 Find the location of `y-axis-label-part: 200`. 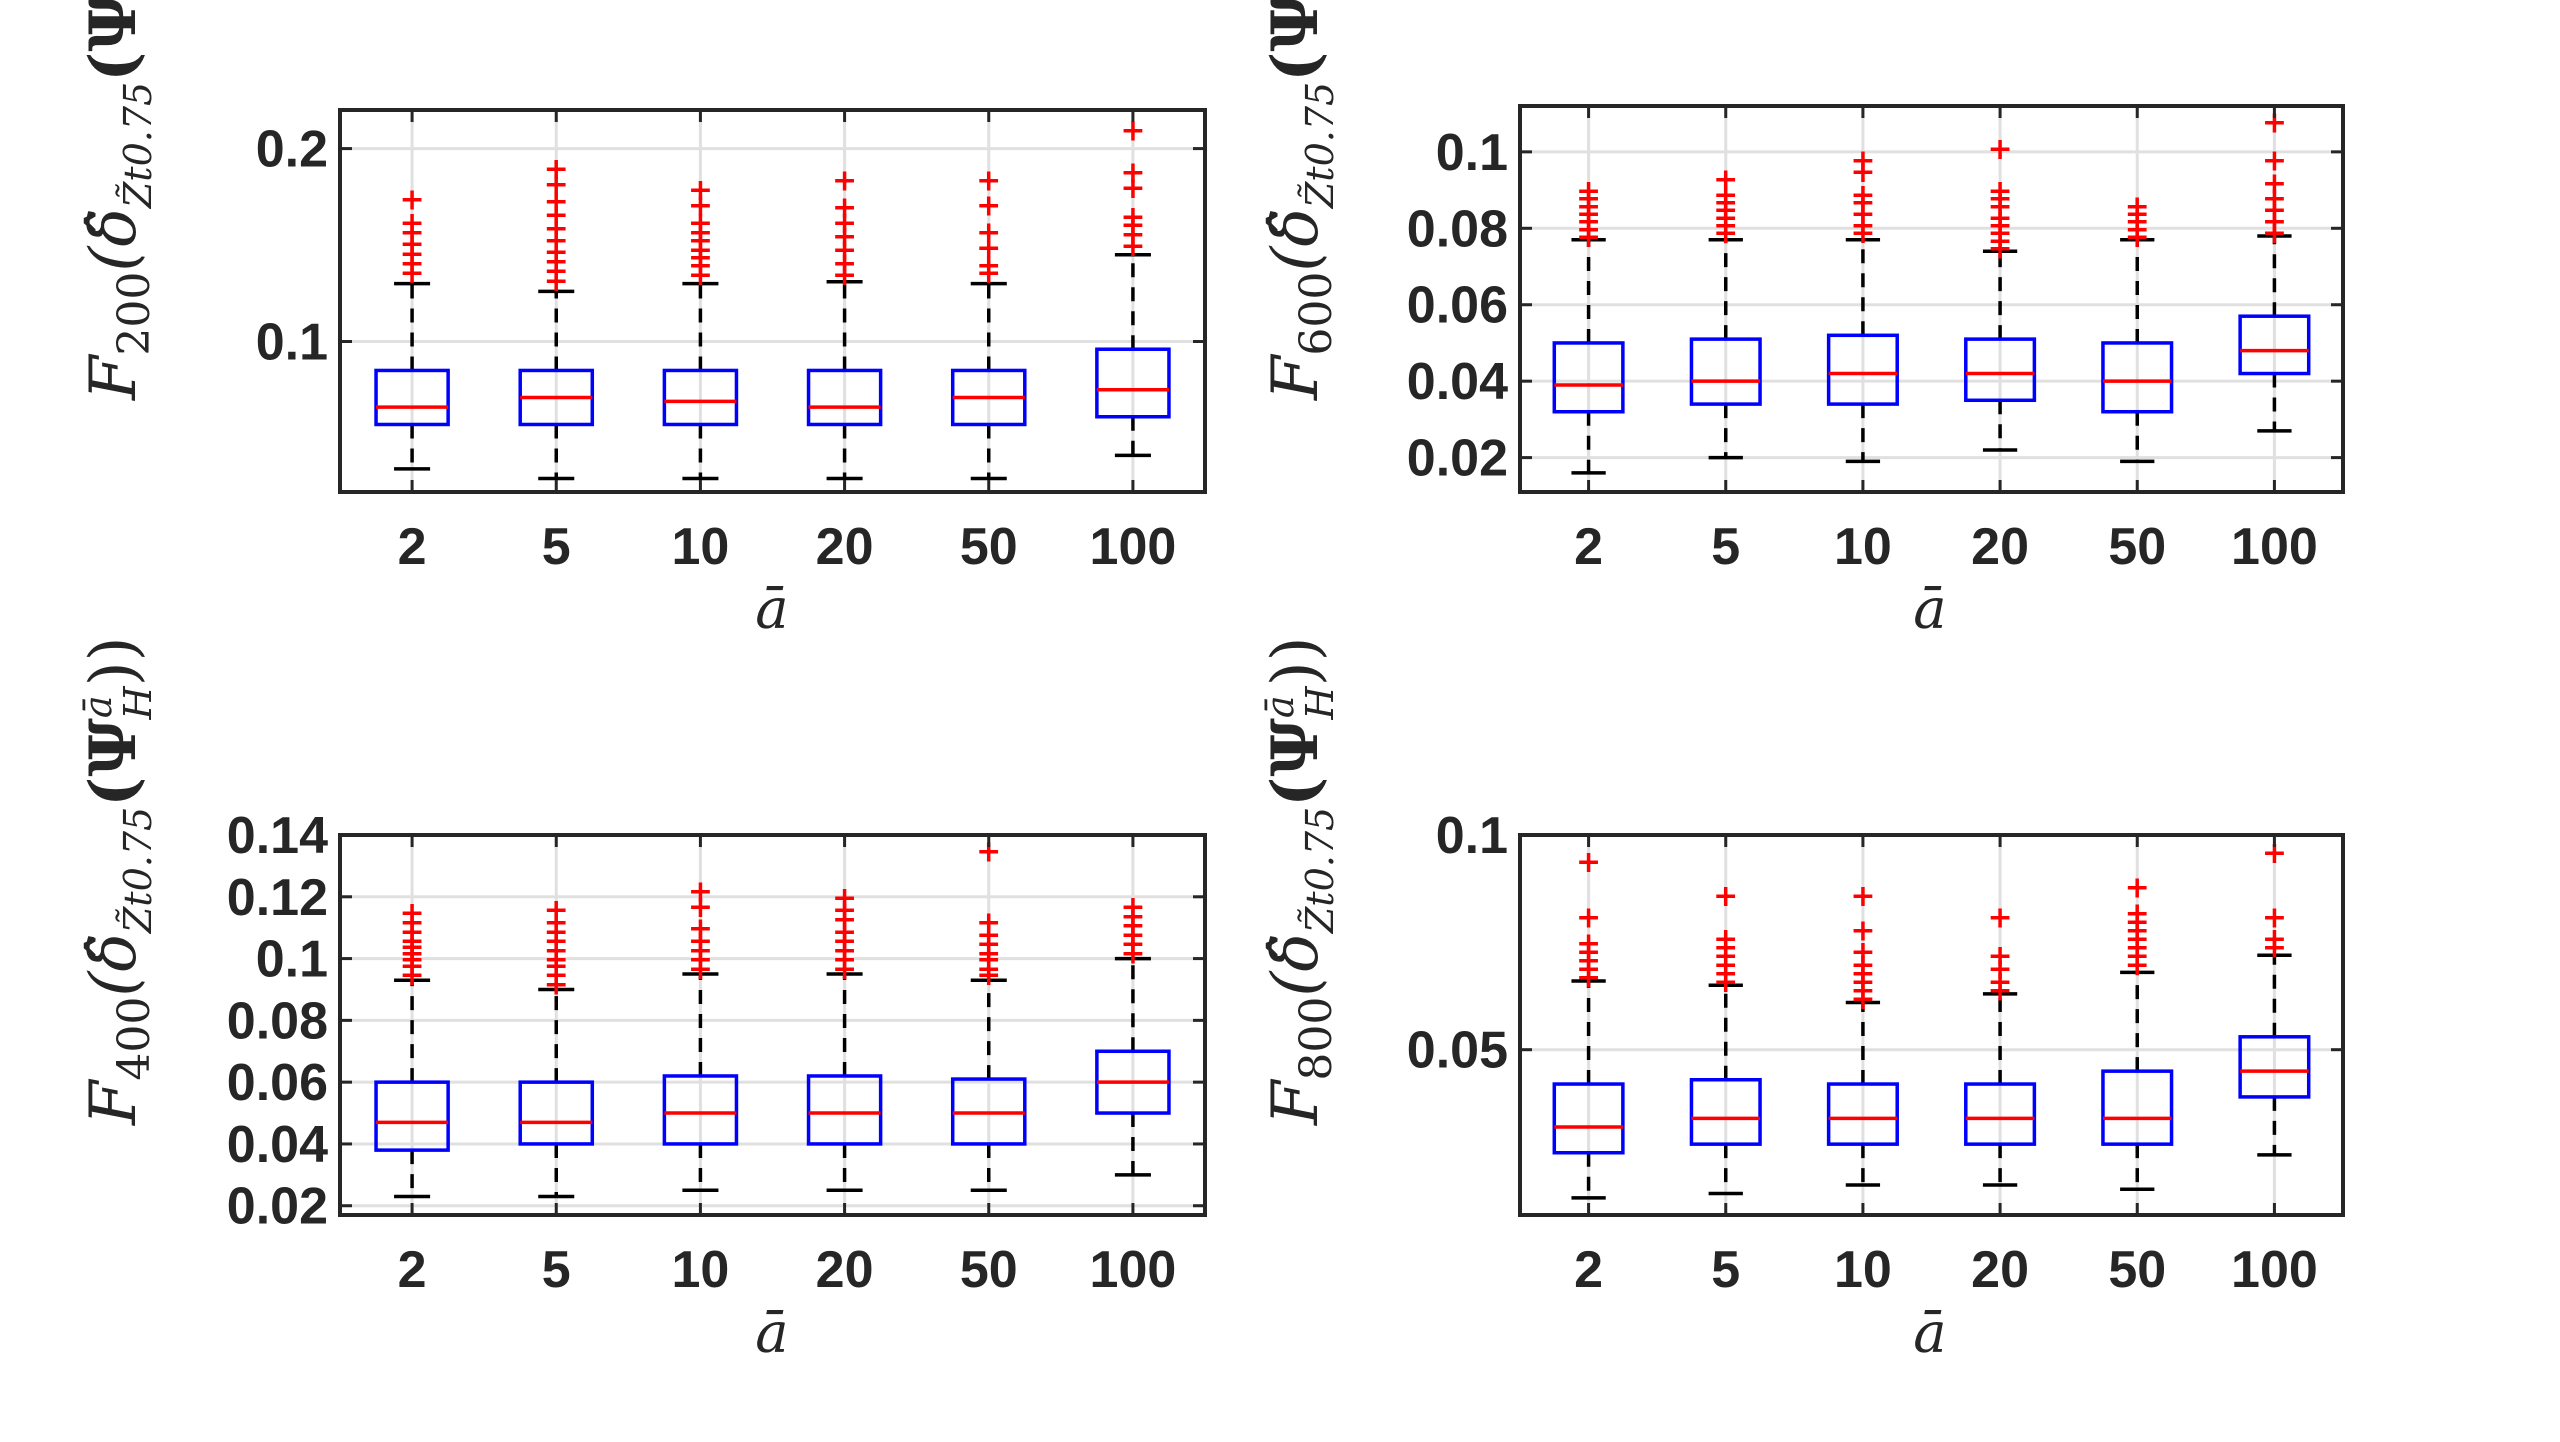

y-axis-label-part: 200 is located at coordinates (134, 314).